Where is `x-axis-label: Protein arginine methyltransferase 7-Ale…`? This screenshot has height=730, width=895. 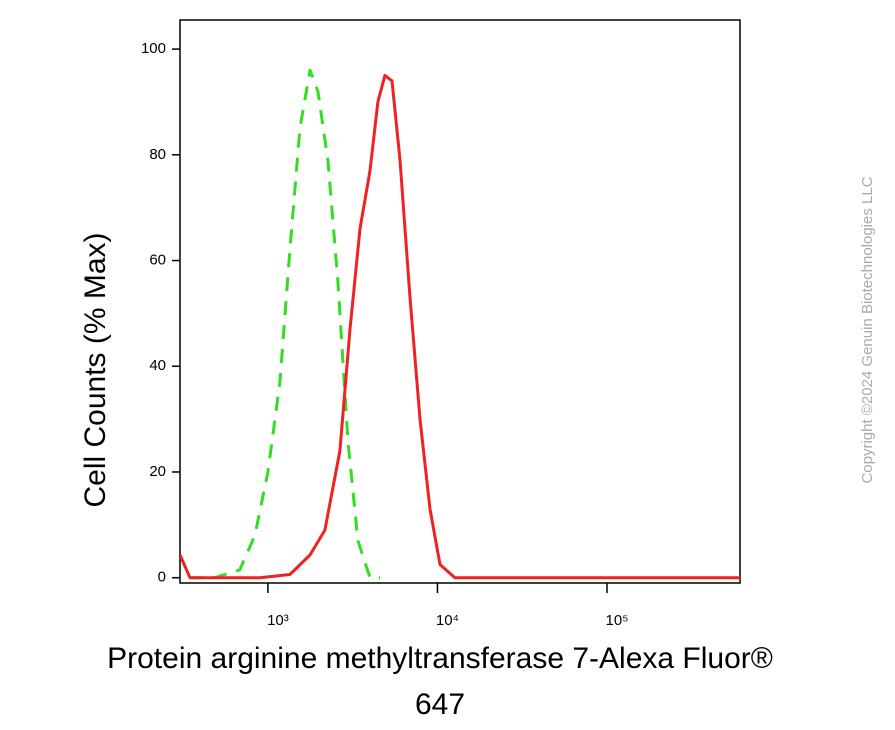
x-axis-label: Protein arginine methyltransferase 7-Ale… is located at coordinates (440, 658).